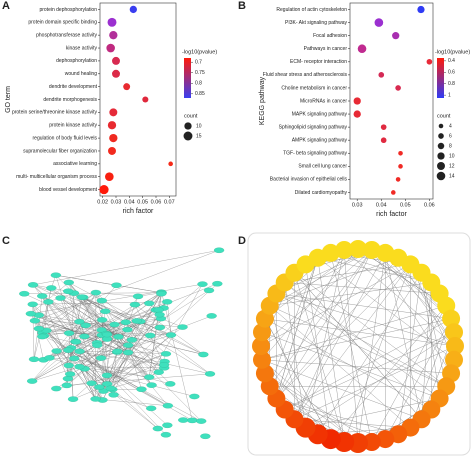 The image size is (474, 462). I want to click on x-tick-label: 0.07, so click(169, 202).